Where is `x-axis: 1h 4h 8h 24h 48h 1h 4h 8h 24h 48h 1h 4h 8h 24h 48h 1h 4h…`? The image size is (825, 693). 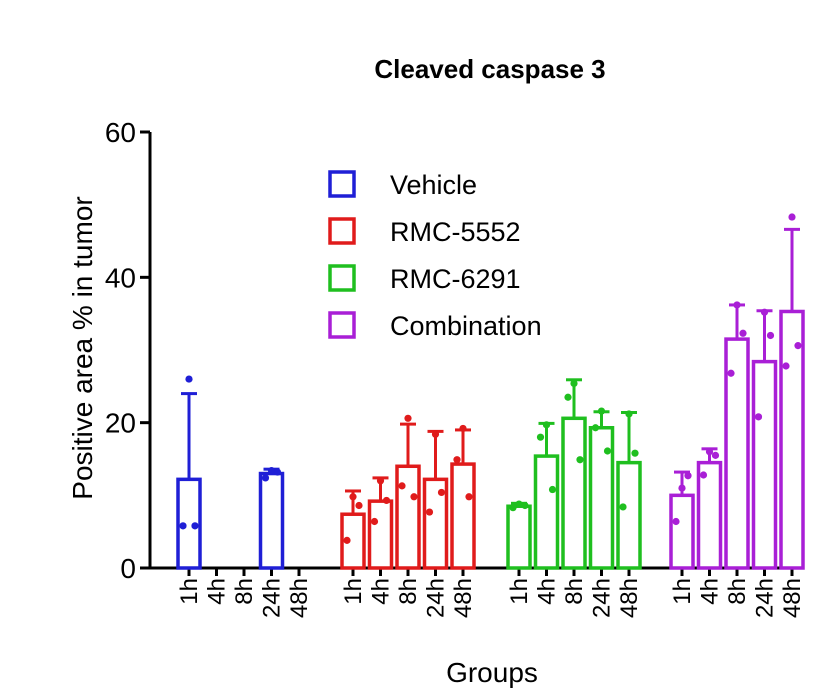
x-axis: 1h 4h 8h 24h 48h 1h 4h 8h 24h 48h 1h 4h 8h 24h 48h 1h 4h… is located at coordinates (478, 592).